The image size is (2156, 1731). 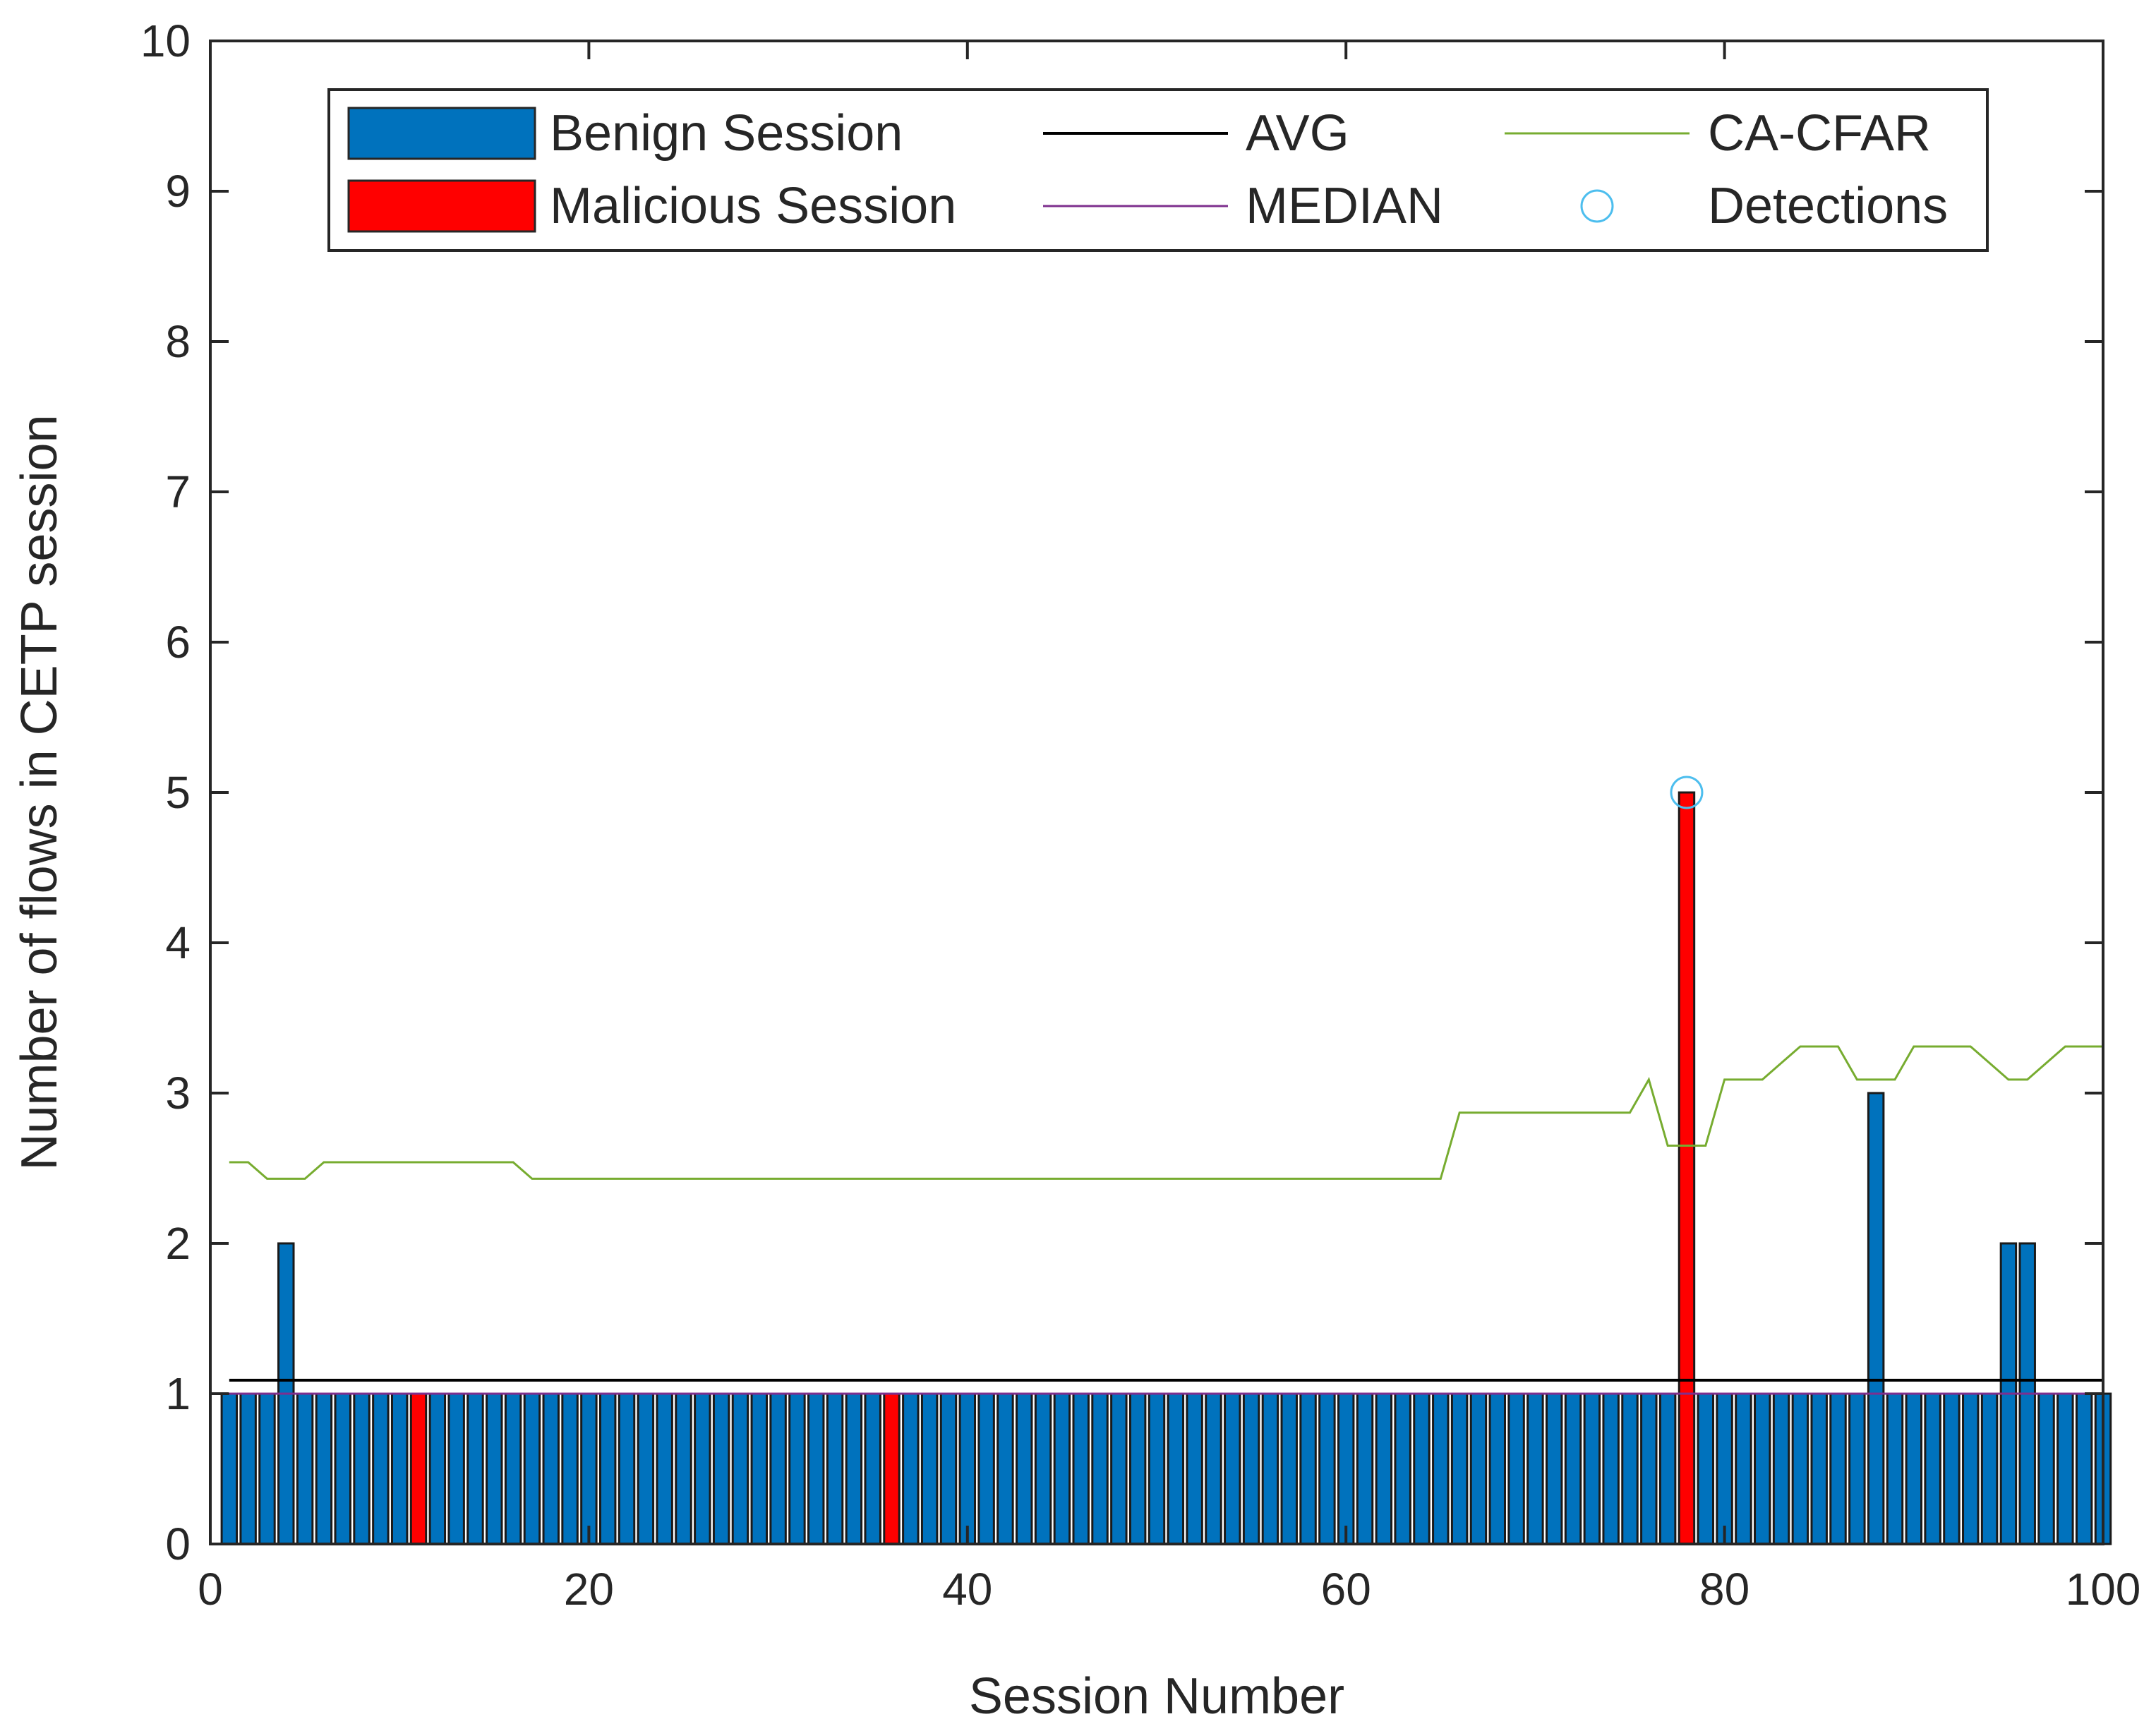 What do you see at coordinates (178, 792) in the screenshot?
I see `y-tick-label: 5` at bounding box center [178, 792].